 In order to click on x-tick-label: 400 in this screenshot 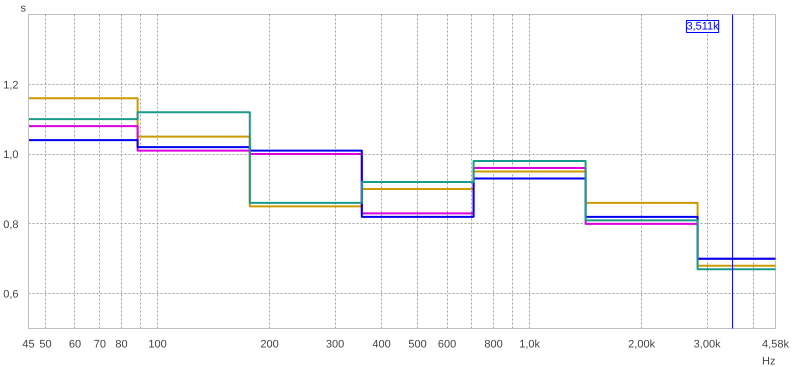, I will do `click(381, 344)`.